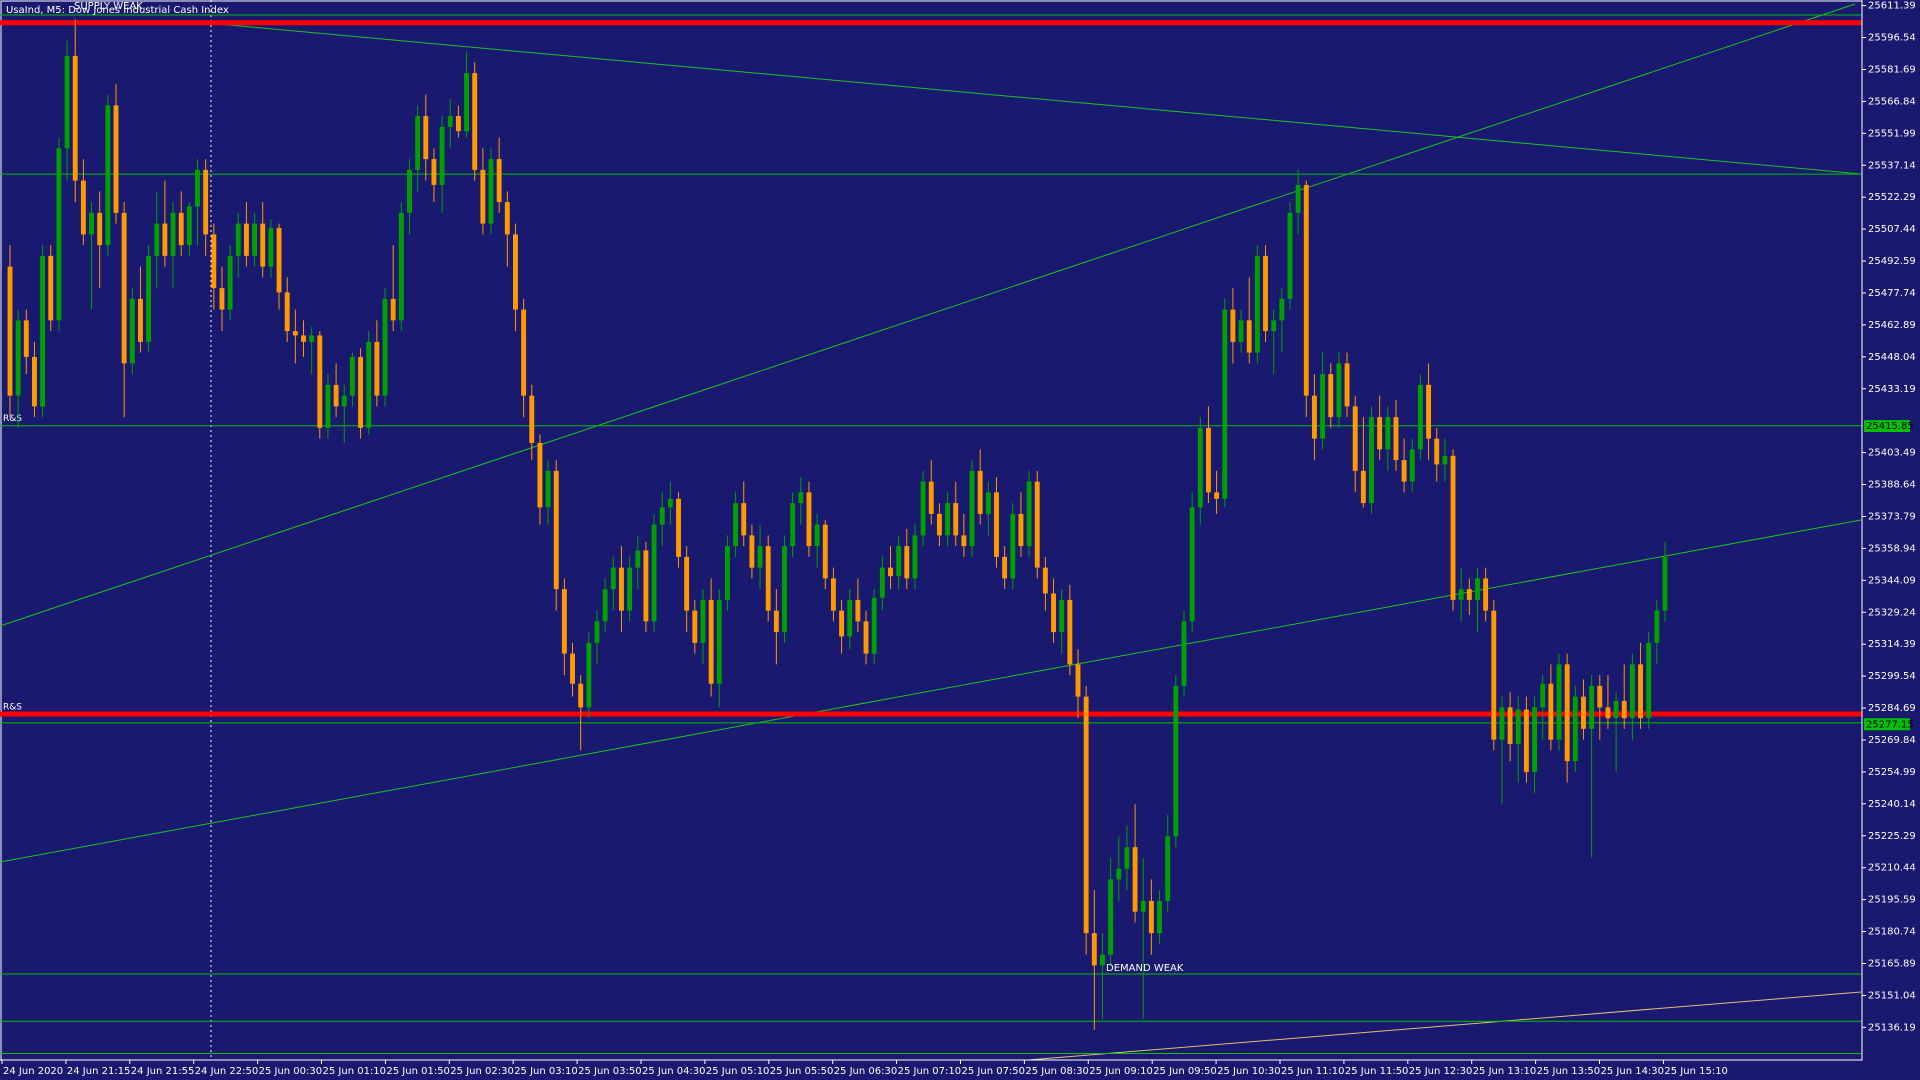  What do you see at coordinates (99, 1071) in the screenshot?
I see `x-tick-label: 24 Jun 21:15` at bounding box center [99, 1071].